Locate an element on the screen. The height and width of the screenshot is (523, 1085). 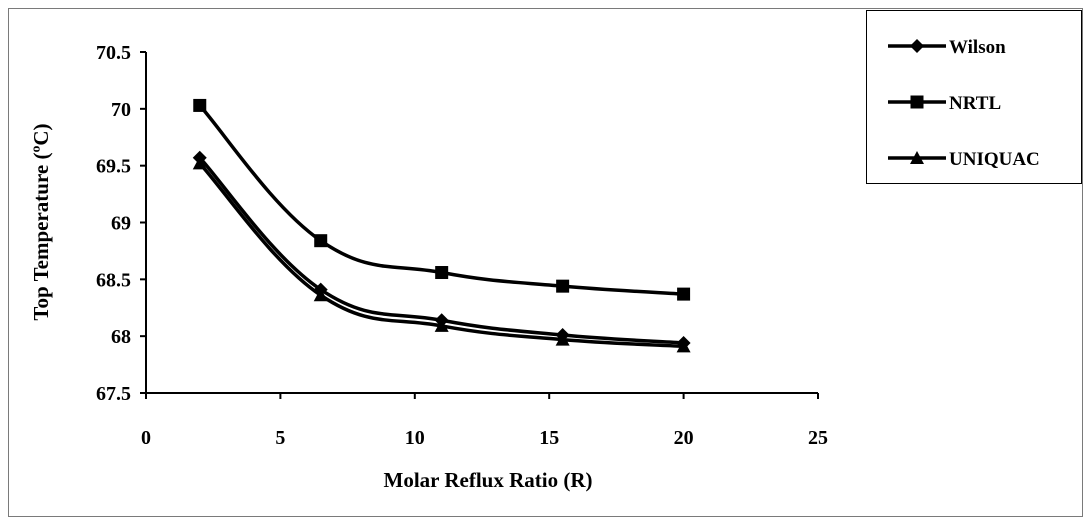
legend-label: NRTL is located at coordinates (975, 103).